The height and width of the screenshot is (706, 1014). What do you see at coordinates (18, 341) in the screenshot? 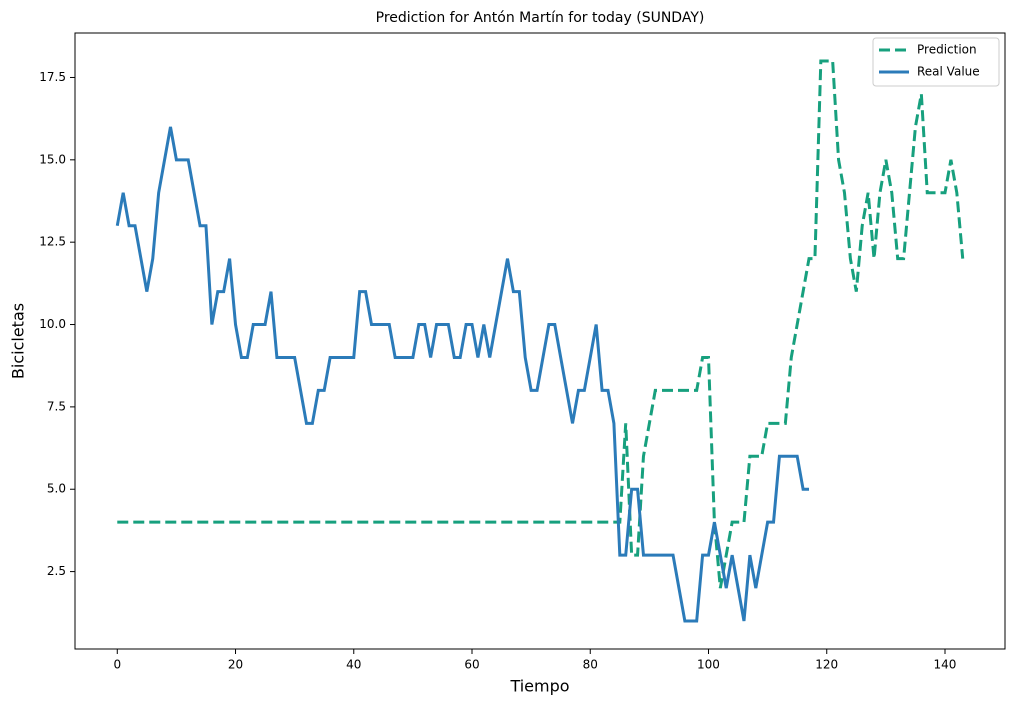
I see `y-axis-label: Bicicletas` at bounding box center [18, 341].